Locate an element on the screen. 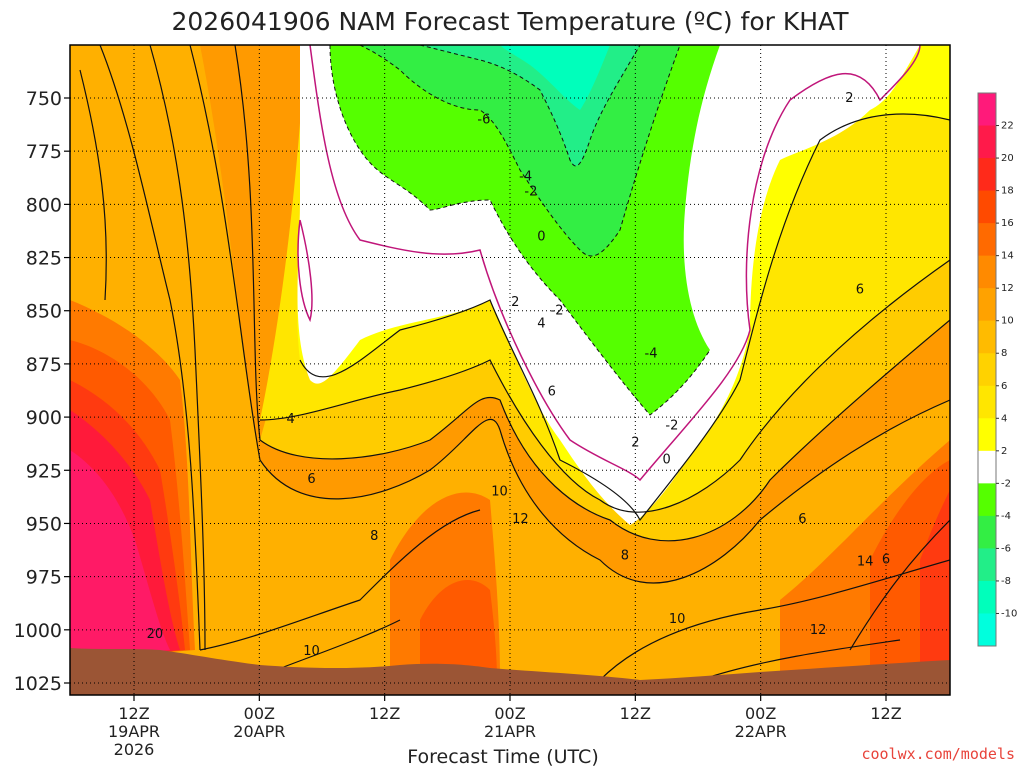 Image resolution: width=1024 pixels, height=768 pixels. x-tick-date: 21APR is located at coordinates (510, 731).